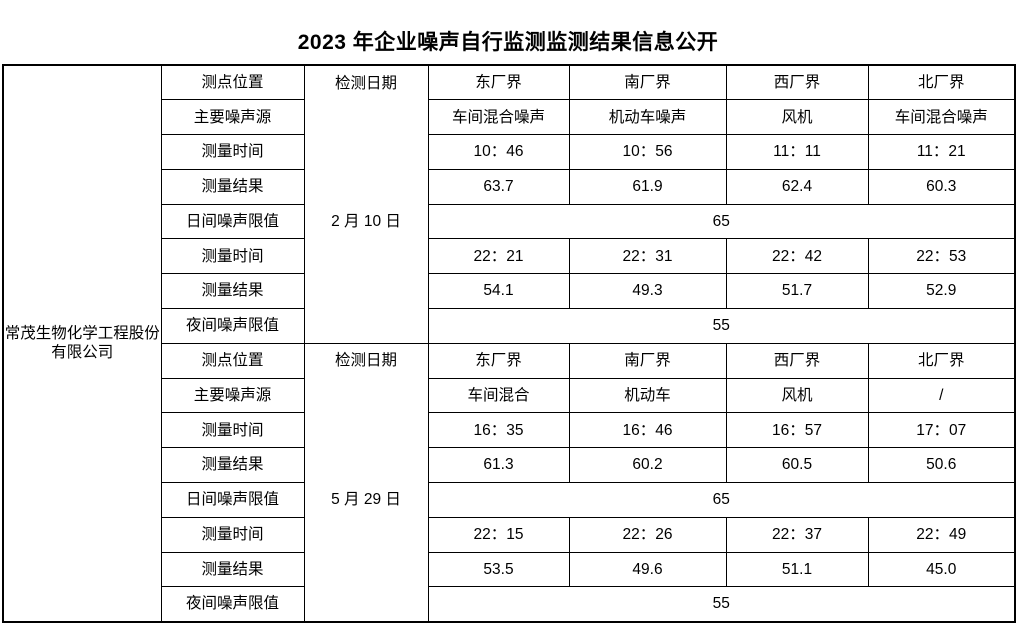 This screenshot has width=1016, height=623. I want to click on cell-value: /, so click(941, 395).